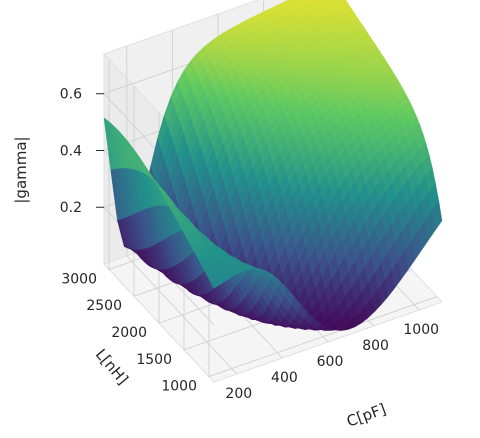 The width and height of the screenshot is (480, 438). Describe the element at coordinates (284, 378) in the screenshot. I see `x-tick-label: 400` at that location.